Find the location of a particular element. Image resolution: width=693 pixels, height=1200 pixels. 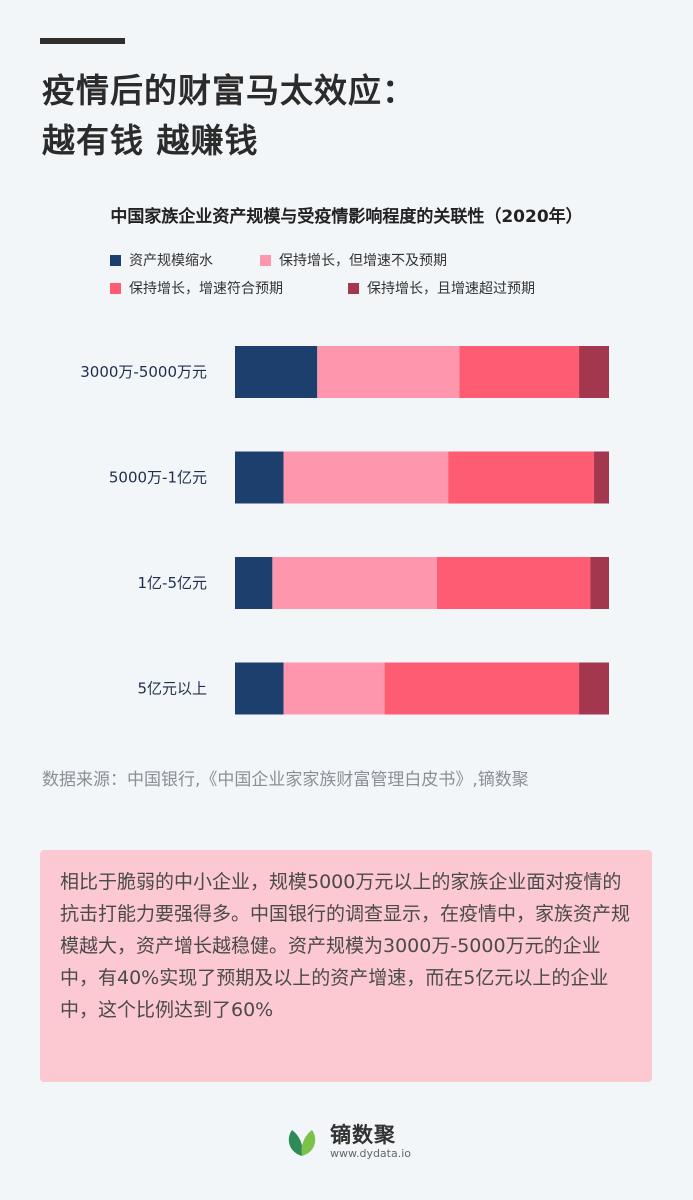

legend-label-1: 资产规模缩水 is located at coordinates (171, 261).